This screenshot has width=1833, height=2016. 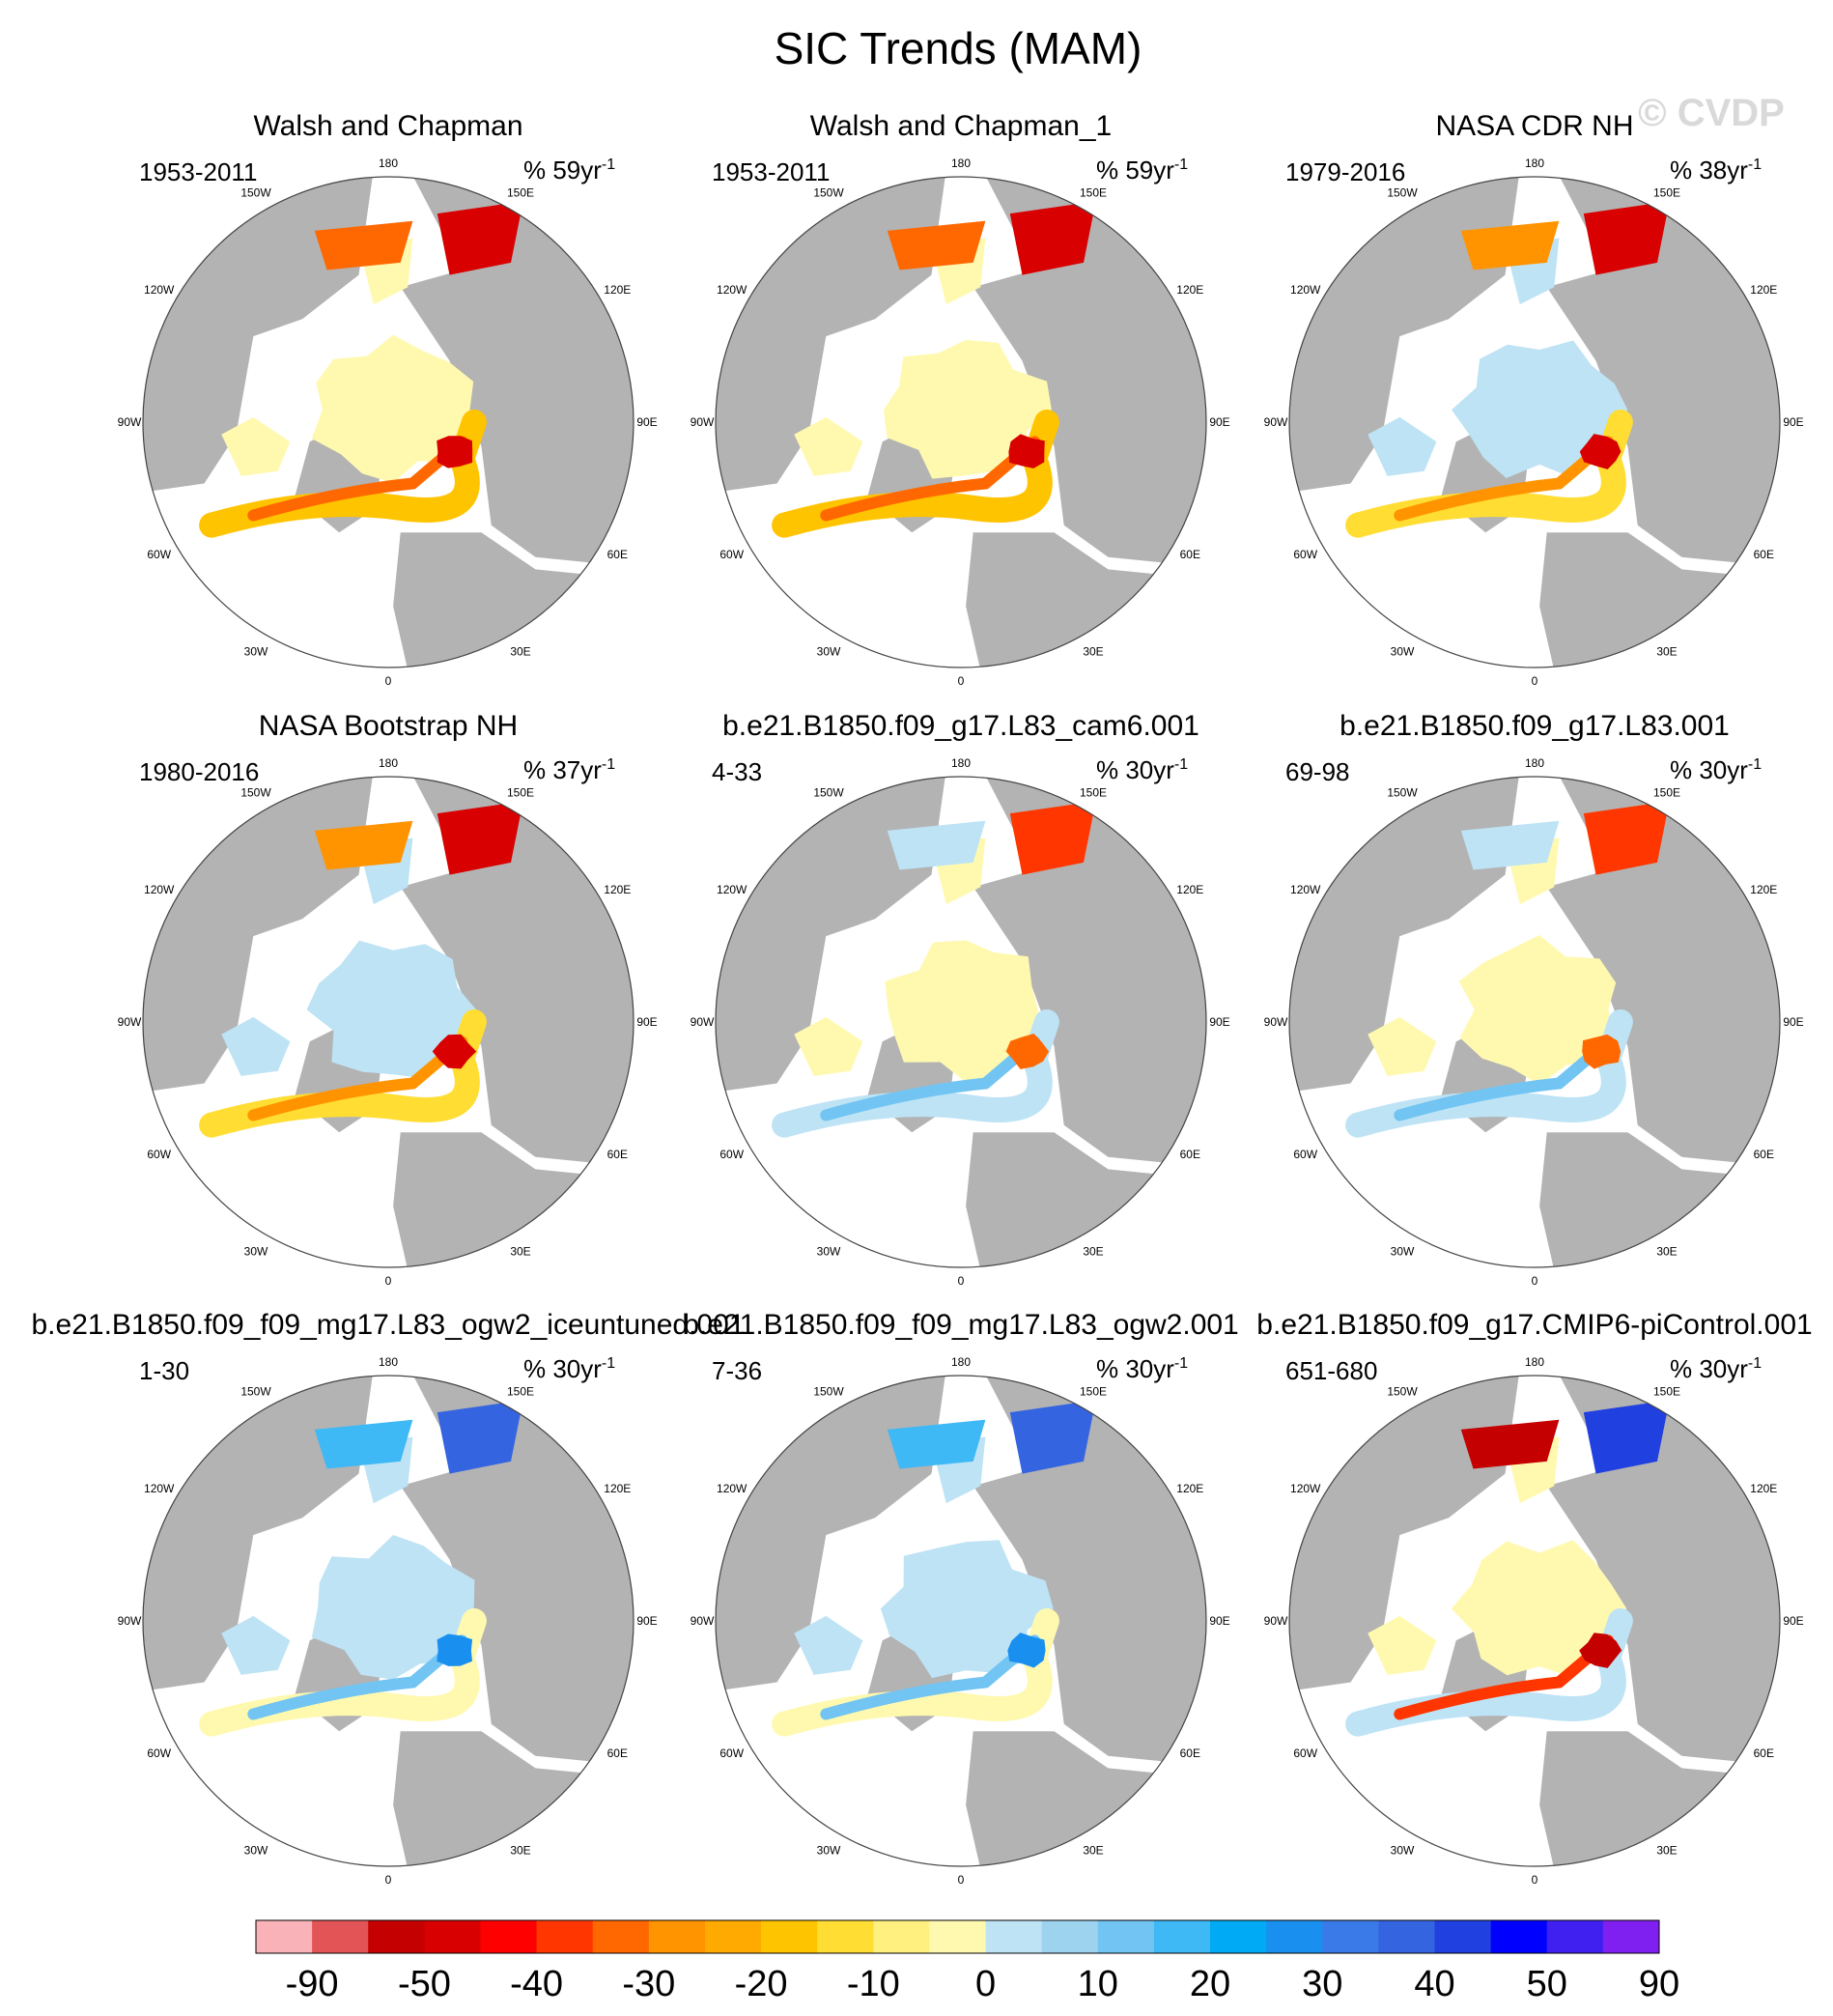 What do you see at coordinates (387, 126) in the screenshot?
I see `panel-title: Walsh and Chapman` at bounding box center [387, 126].